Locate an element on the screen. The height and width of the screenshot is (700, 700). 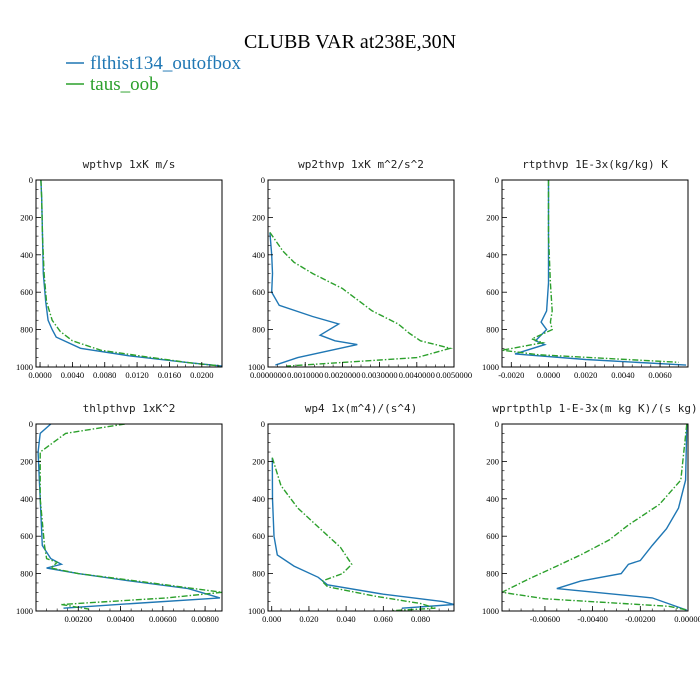
x-tick-label: 0.0030000 is located at coordinates (380, 375).